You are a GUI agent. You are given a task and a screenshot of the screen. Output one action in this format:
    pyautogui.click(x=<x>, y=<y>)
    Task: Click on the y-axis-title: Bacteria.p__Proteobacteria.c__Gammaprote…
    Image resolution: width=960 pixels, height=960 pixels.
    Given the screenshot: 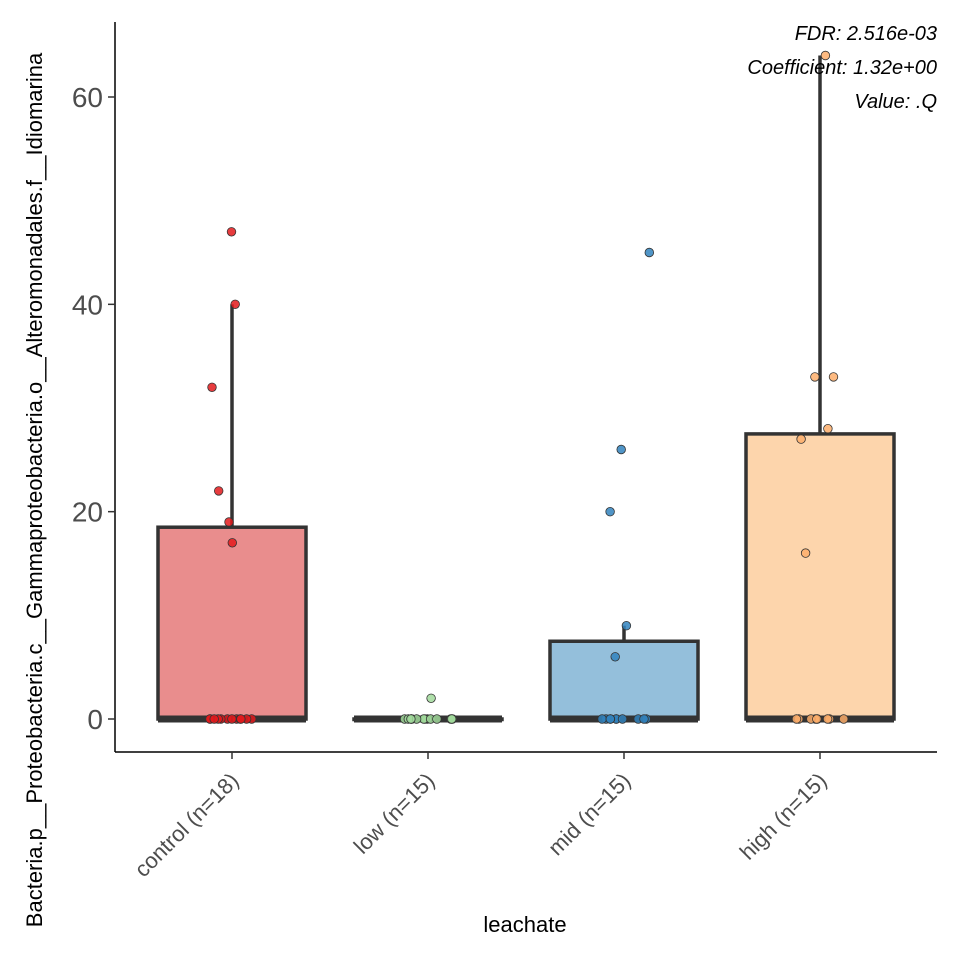 What is the action you would take?
    pyautogui.click(x=34, y=489)
    